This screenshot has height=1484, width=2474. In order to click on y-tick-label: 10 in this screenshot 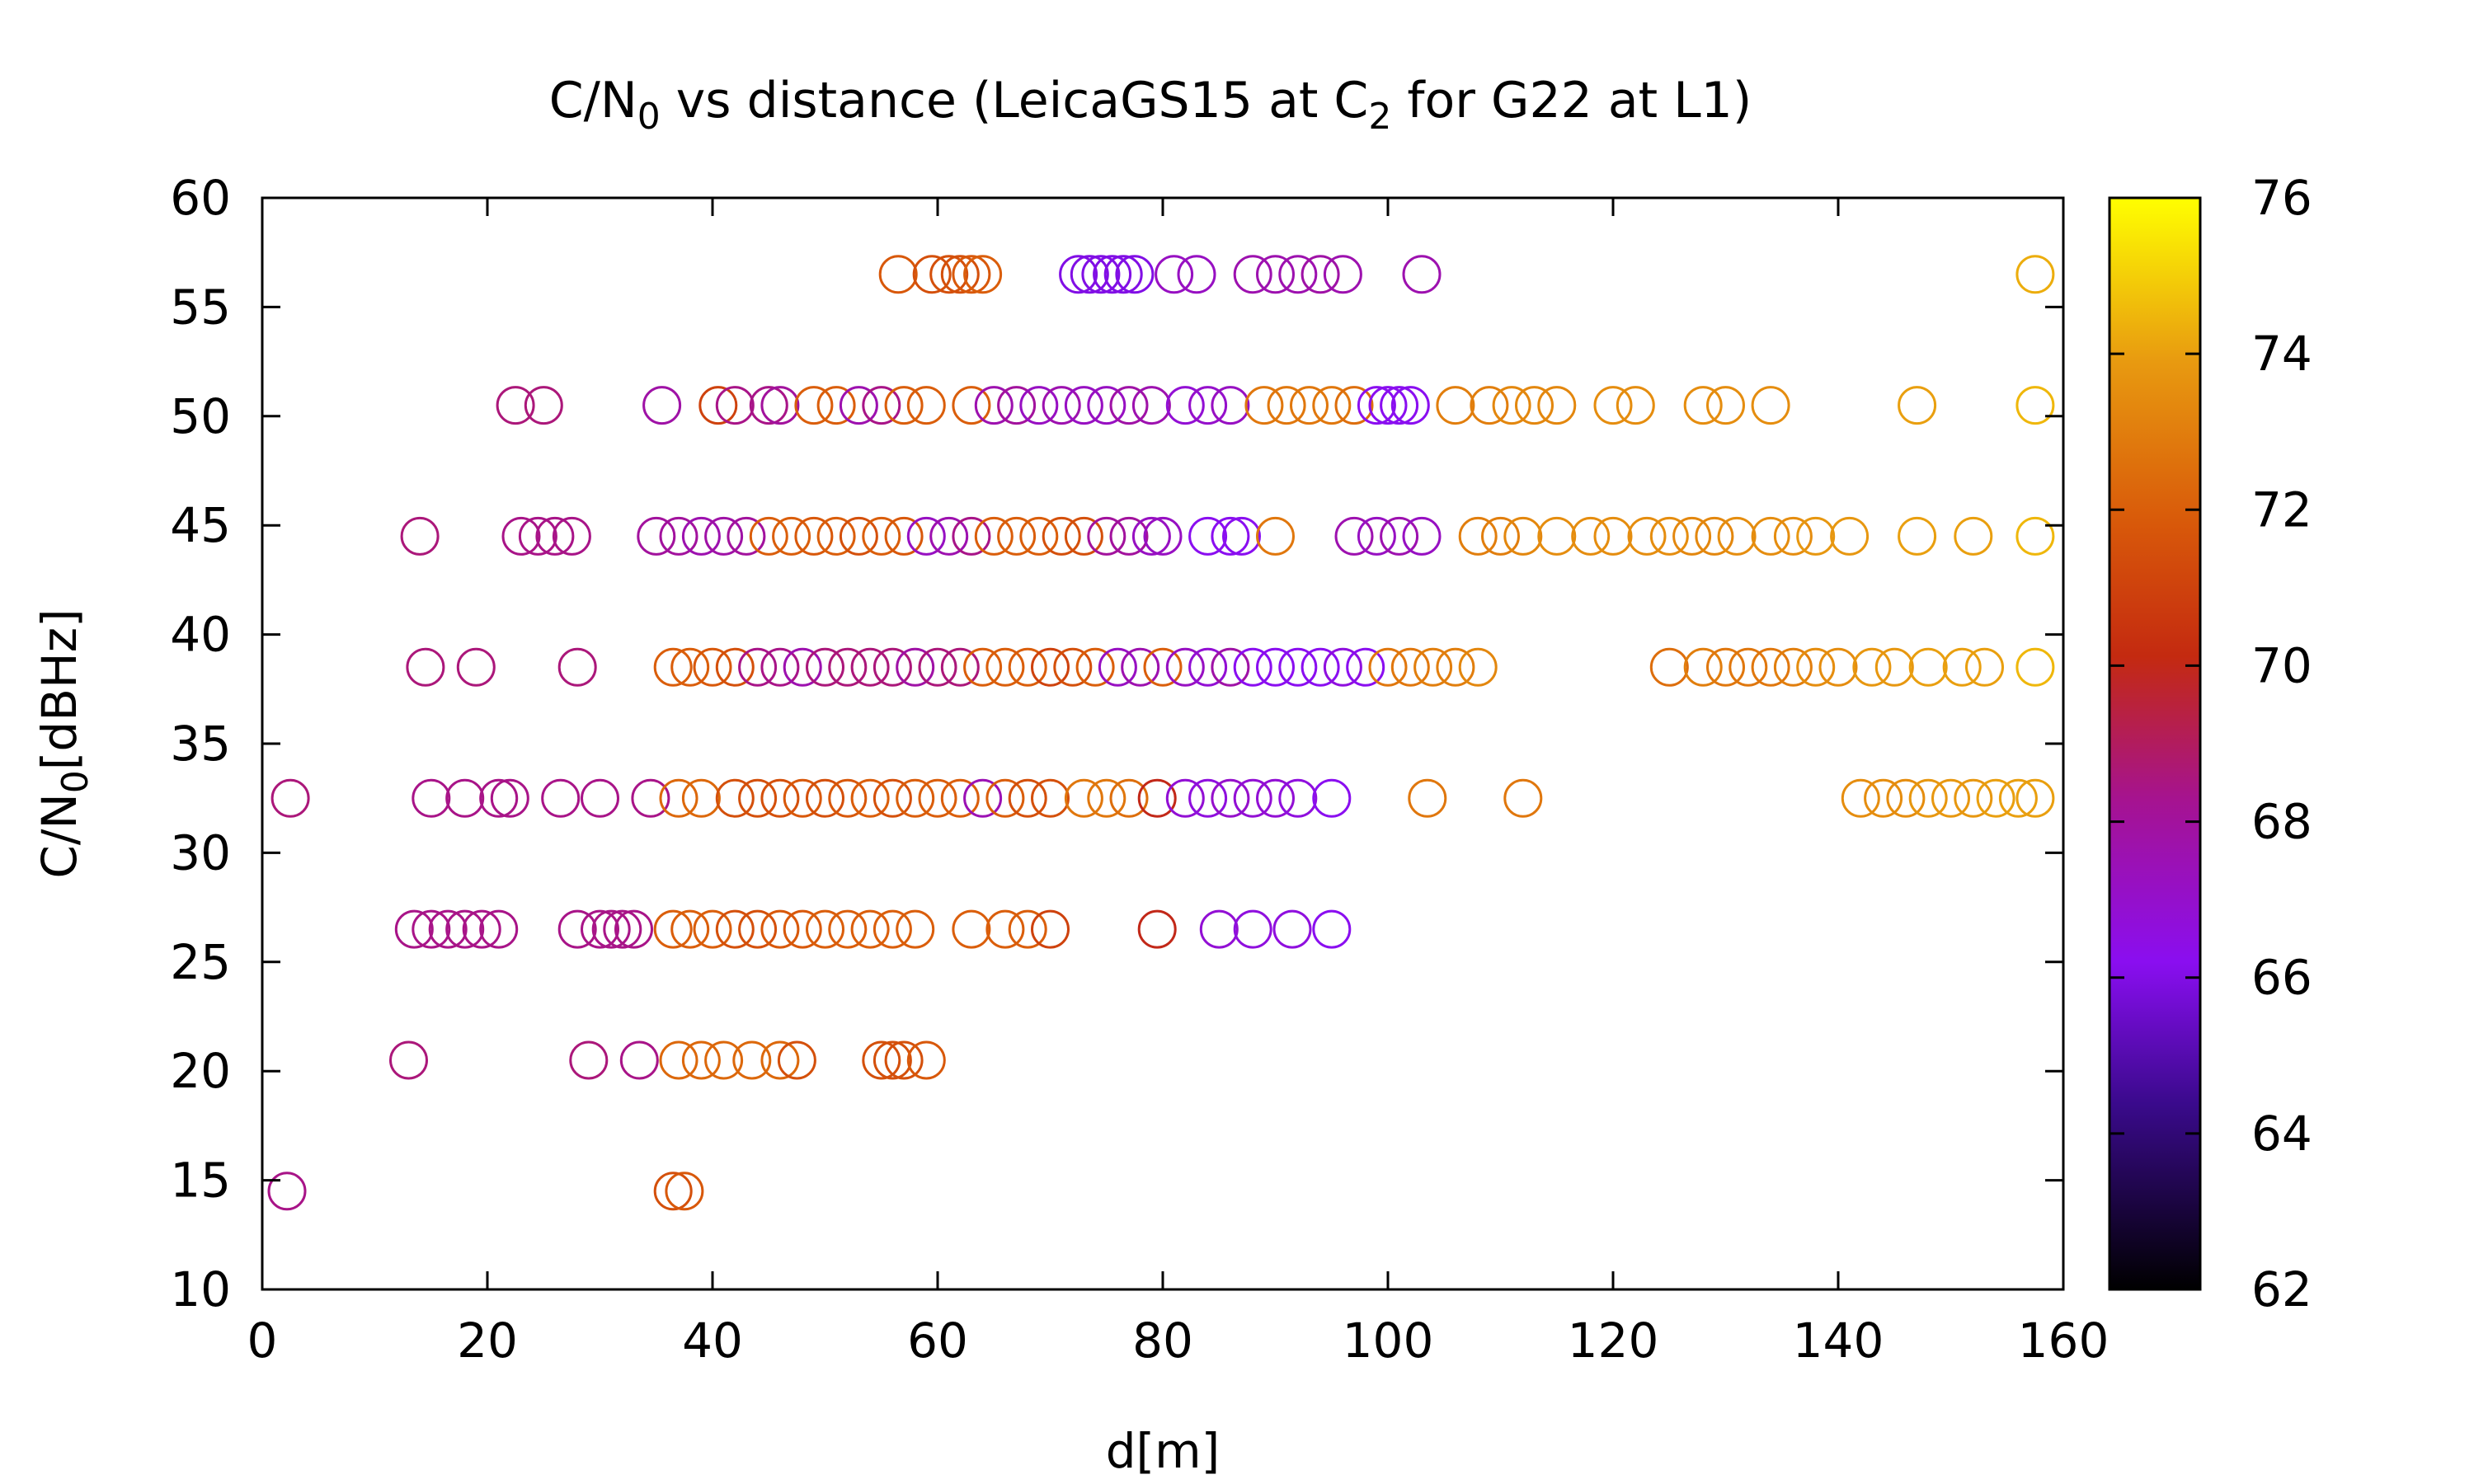, I will do `click(200, 1289)`.